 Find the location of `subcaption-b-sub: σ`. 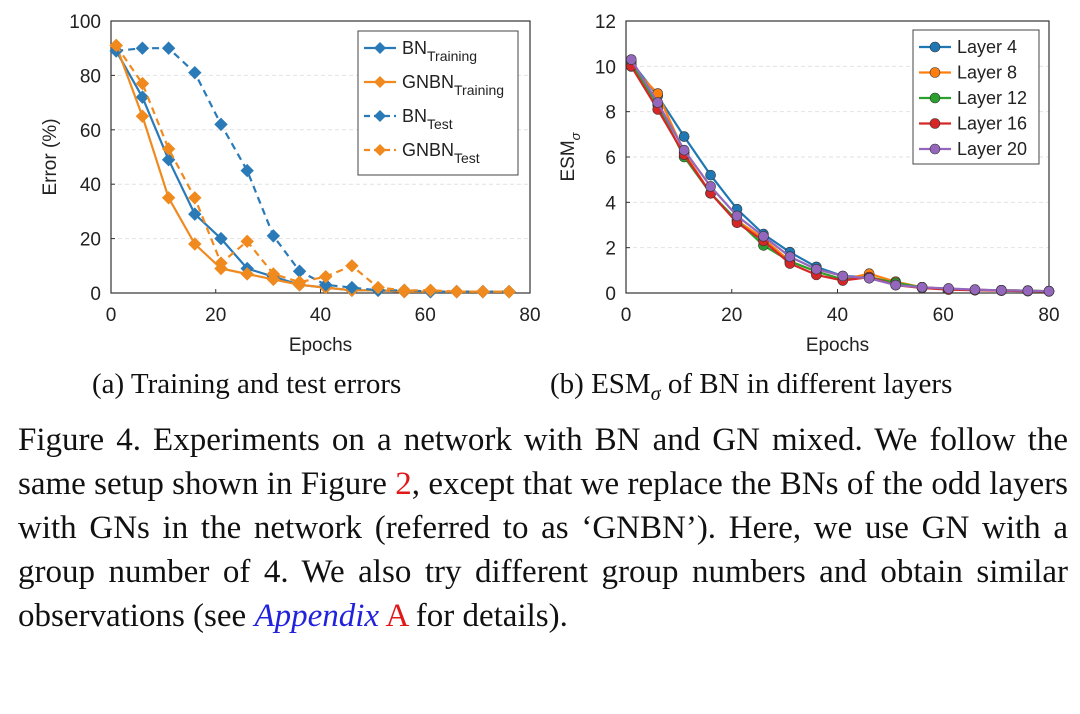

subcaption-b-sub: σ is located at coordinates (655, 393).